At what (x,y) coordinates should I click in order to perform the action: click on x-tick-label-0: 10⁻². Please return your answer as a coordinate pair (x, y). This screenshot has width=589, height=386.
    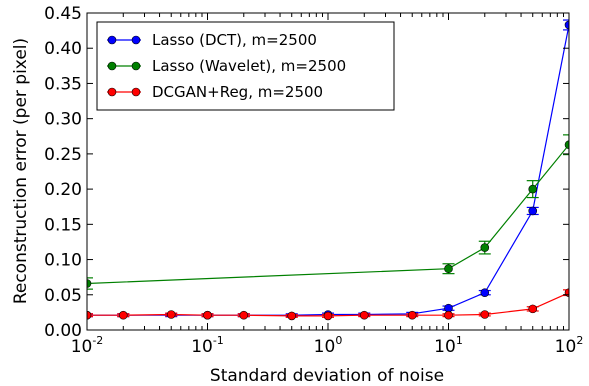
    Looking at the image, I should click on (87, 345).